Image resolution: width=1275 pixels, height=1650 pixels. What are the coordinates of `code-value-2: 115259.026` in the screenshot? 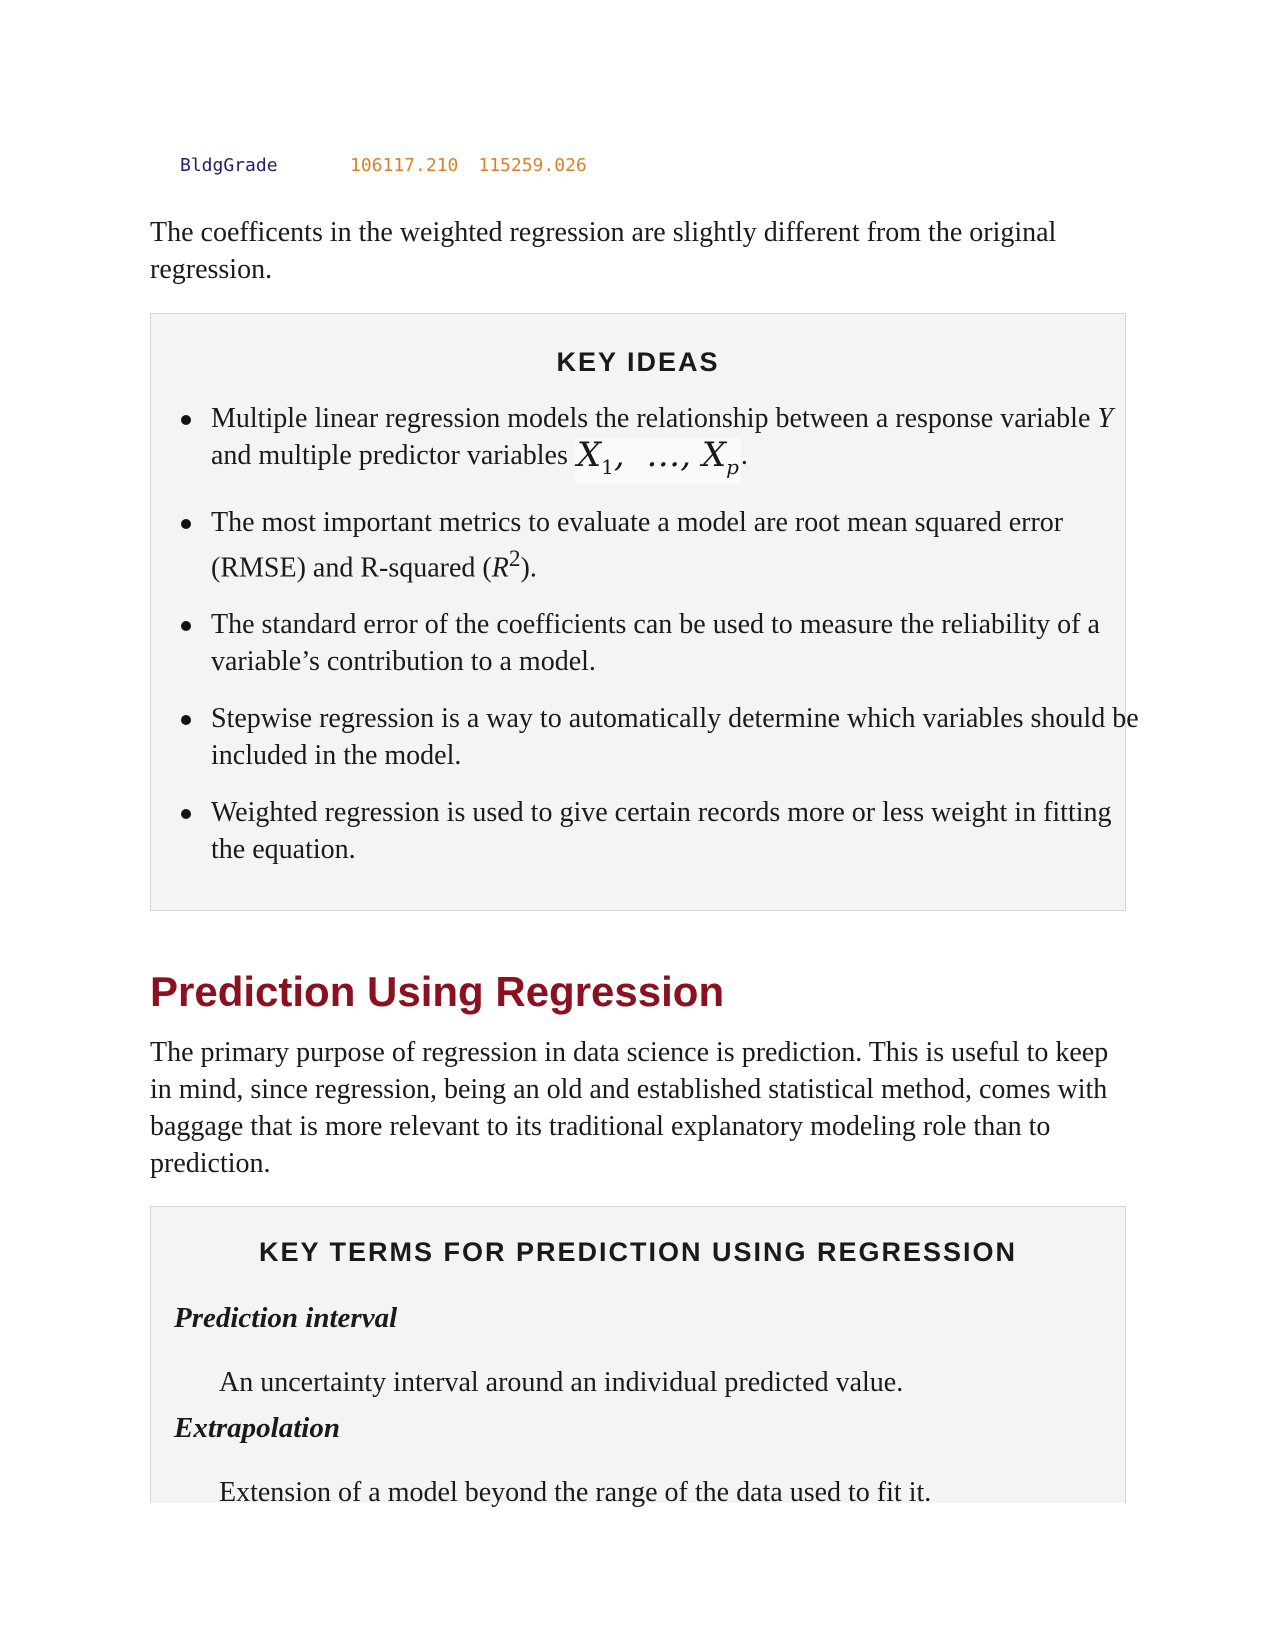 It's located at (532, 165).